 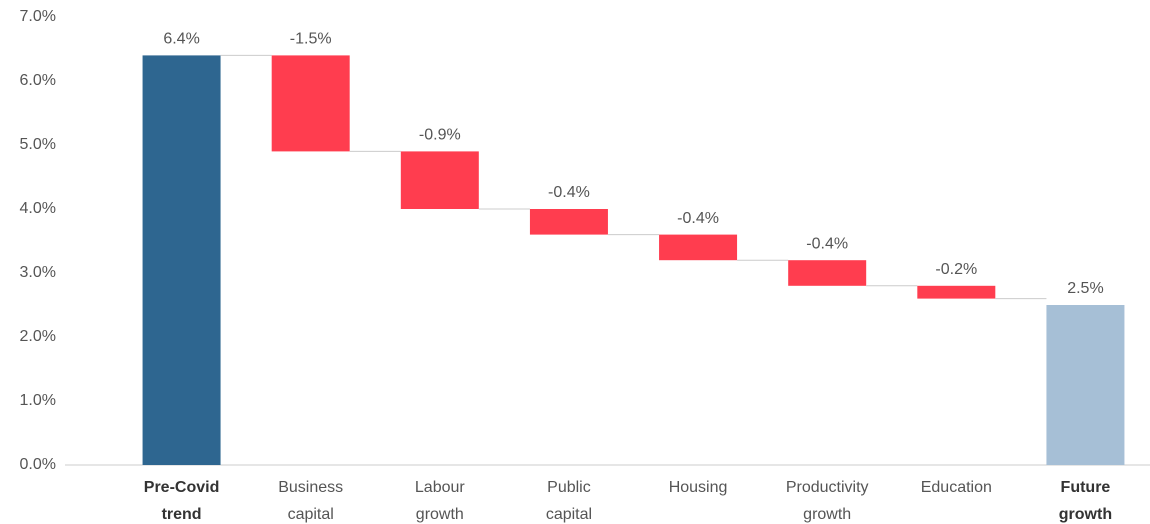 What do you see at coordinates (698, 487) in the screenshot?
I see `x-tick-label: Housing` at bounding box center [698, 487].